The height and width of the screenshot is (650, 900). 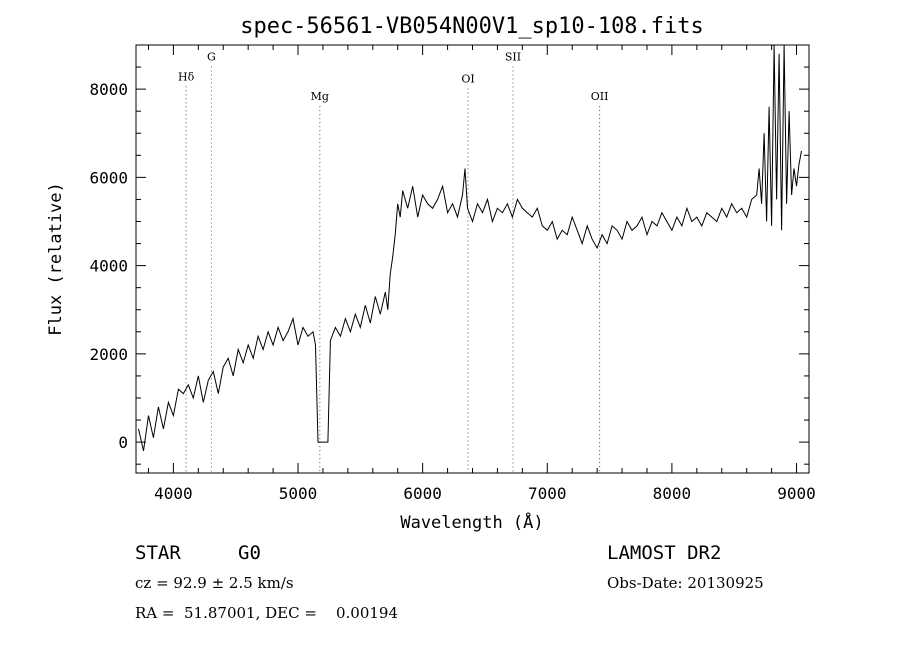 I want to click on observation-date: Obs-Date: 20130925, so click(x=685, y=583).